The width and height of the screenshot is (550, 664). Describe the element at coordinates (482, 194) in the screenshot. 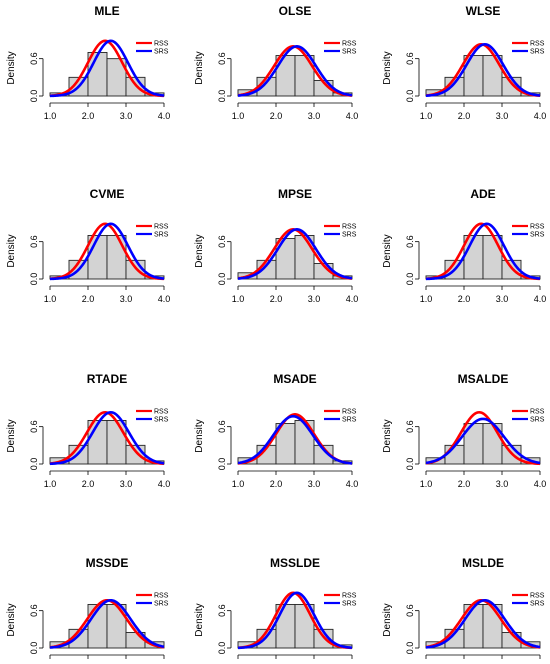

I see `panel-title: ADE` at that location.